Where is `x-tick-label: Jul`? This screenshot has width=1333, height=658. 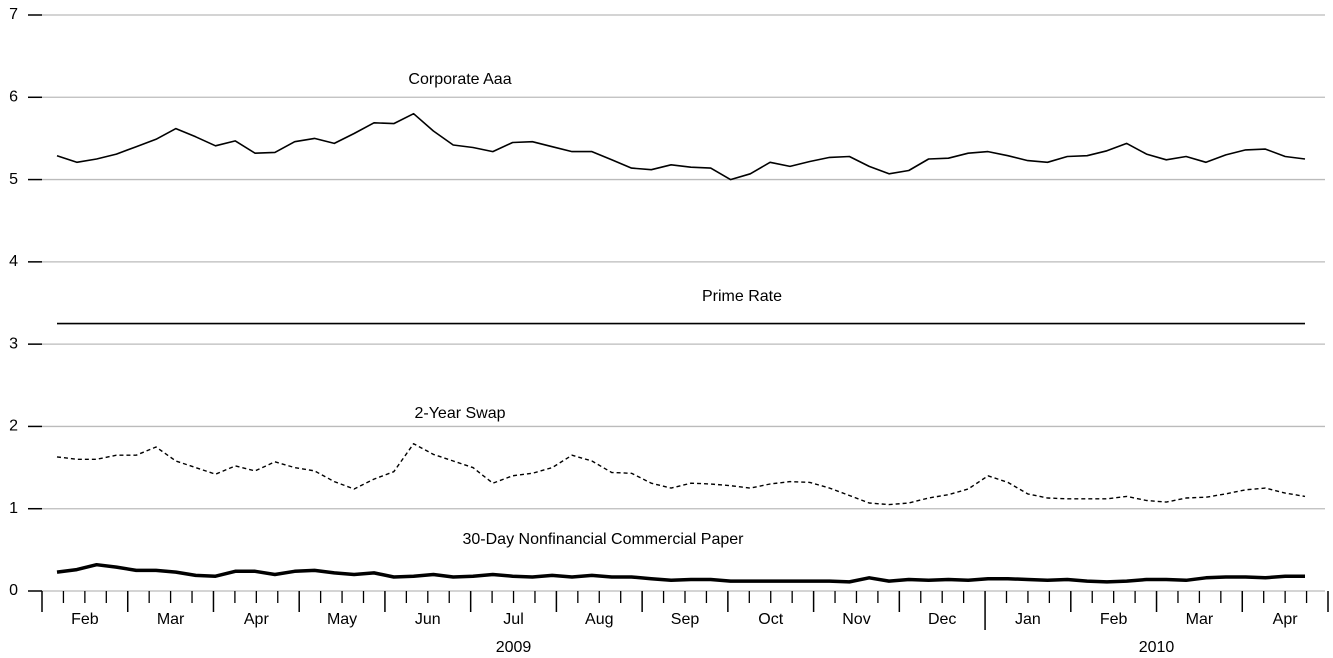 x-tick-label: Jul is located at coordinates (513, 619).